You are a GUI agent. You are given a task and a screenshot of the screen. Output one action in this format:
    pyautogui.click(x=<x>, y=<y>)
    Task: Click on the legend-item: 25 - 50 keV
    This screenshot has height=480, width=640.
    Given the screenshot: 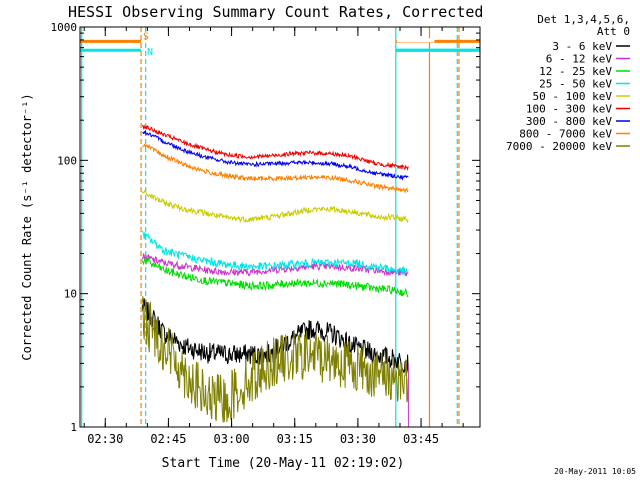 What is the action you would take?
    pyautogui.click(x=575, y=84)
    